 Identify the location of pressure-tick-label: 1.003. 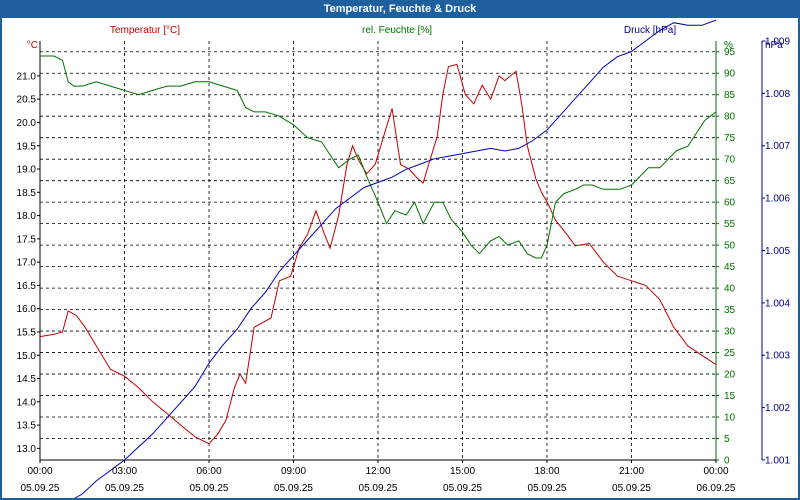
(777, 356).